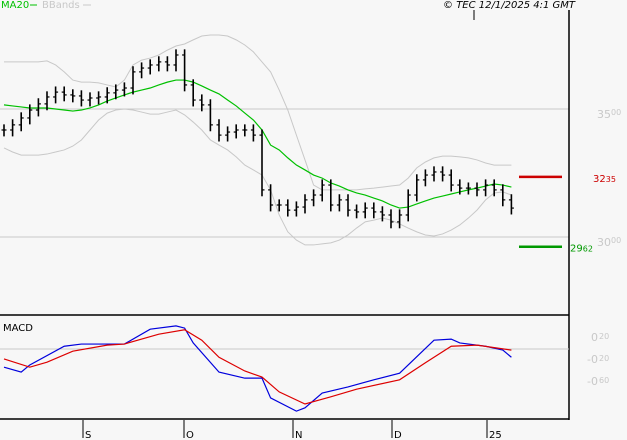  I want to click on level-label: 3235, so click(604, 179).